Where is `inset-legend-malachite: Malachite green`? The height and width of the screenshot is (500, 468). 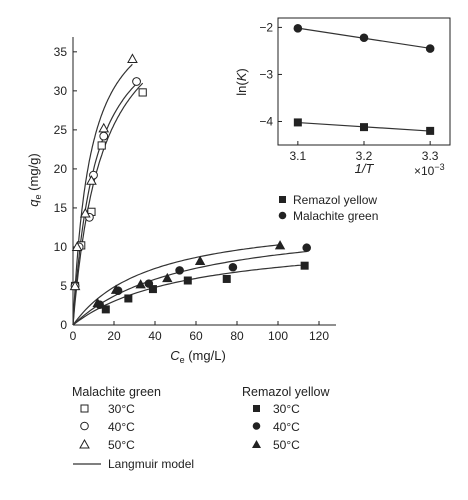 inset-legend-malachite: Malachite green is located at coordinates (335, 216).